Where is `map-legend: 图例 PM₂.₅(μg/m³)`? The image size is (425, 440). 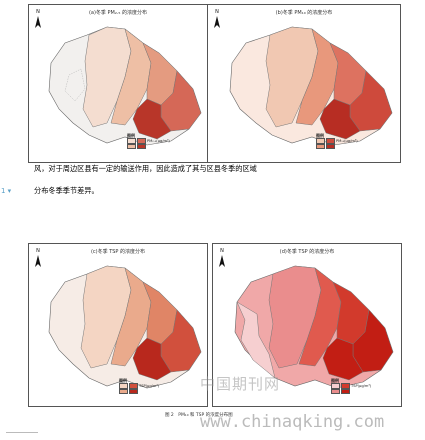
map-legend: 图例 PM₂.₅(μg/m³) is located at coordinates (148, 141).